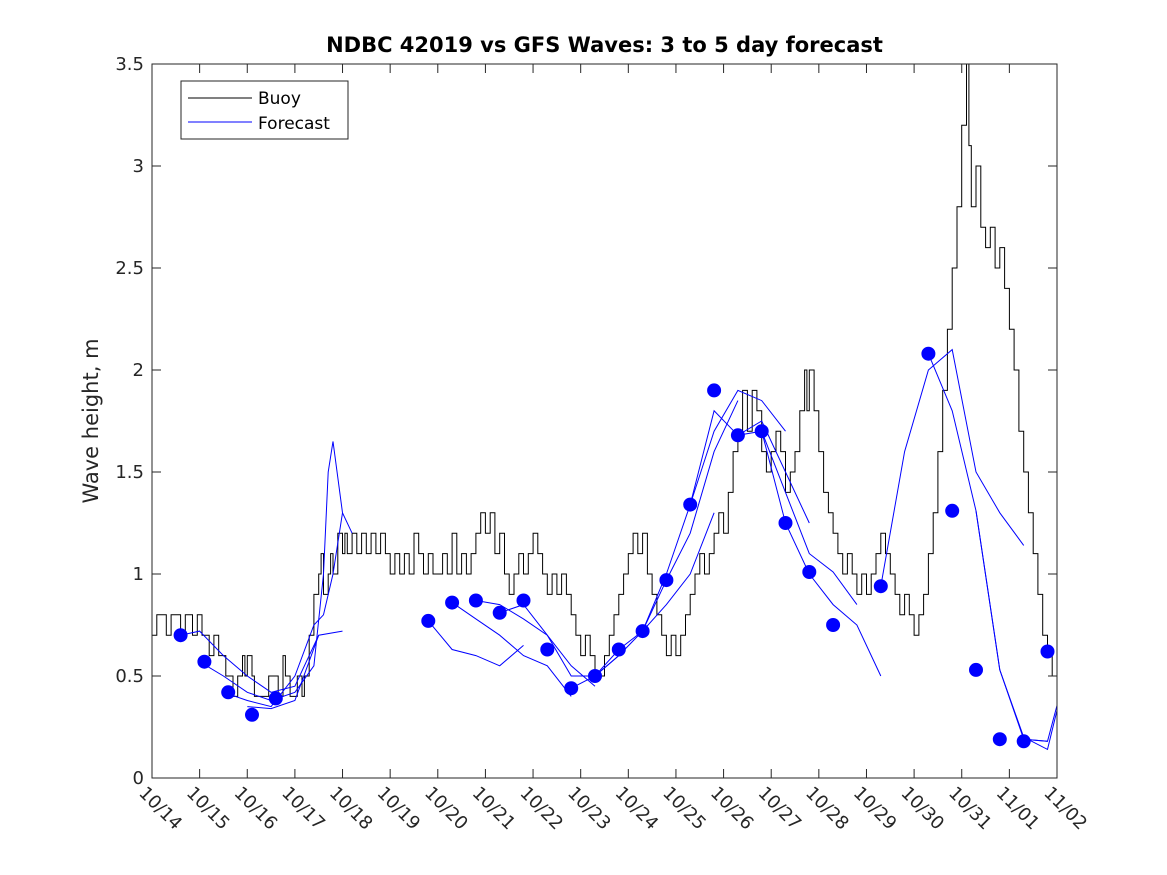  I want to click on y-tick-label-1: 0.5, so click(129, 676).